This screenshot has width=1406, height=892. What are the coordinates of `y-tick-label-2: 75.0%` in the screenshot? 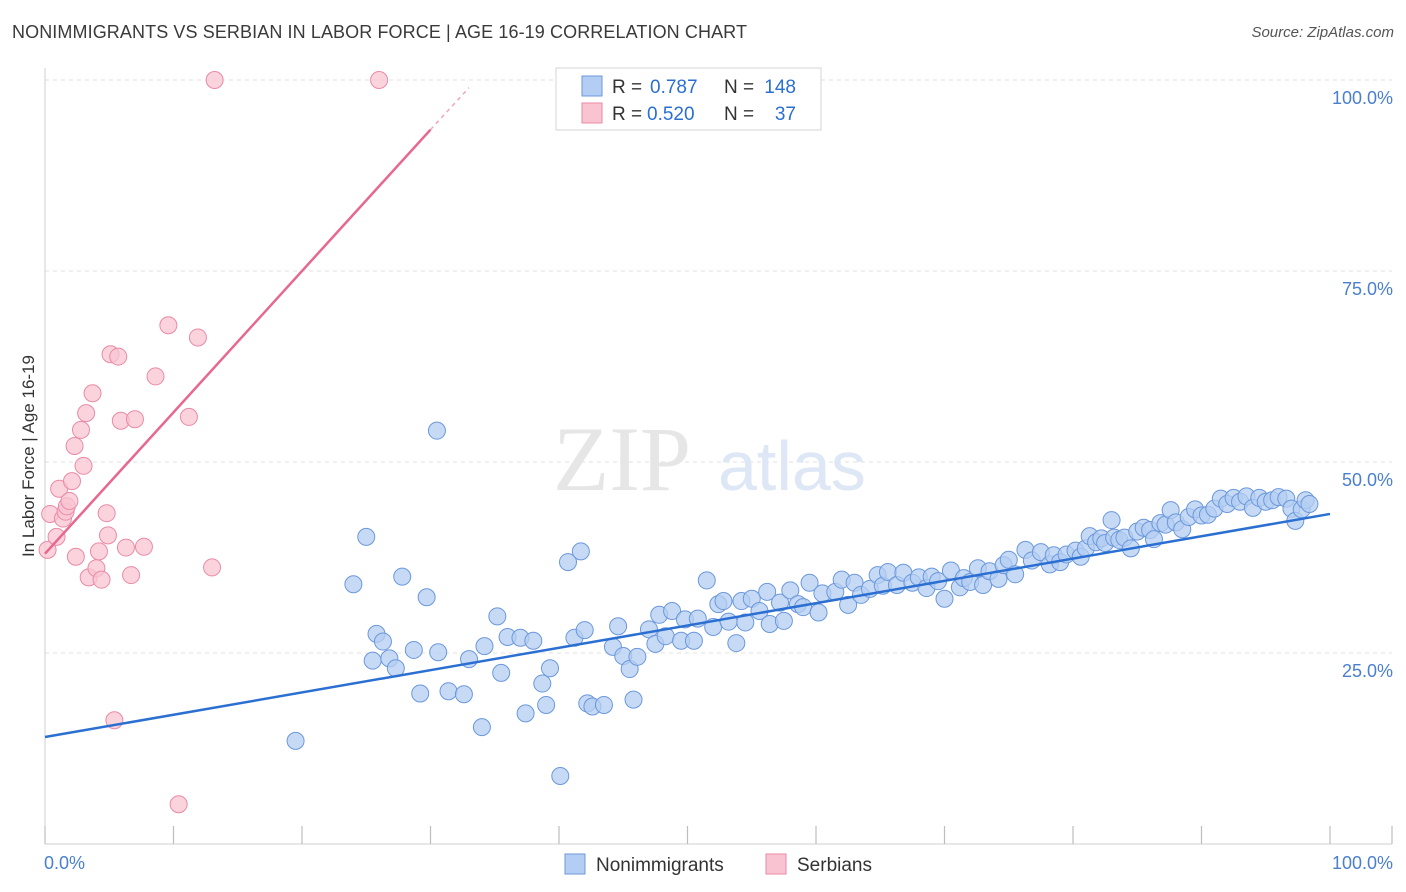 It's located at (1367, 289).